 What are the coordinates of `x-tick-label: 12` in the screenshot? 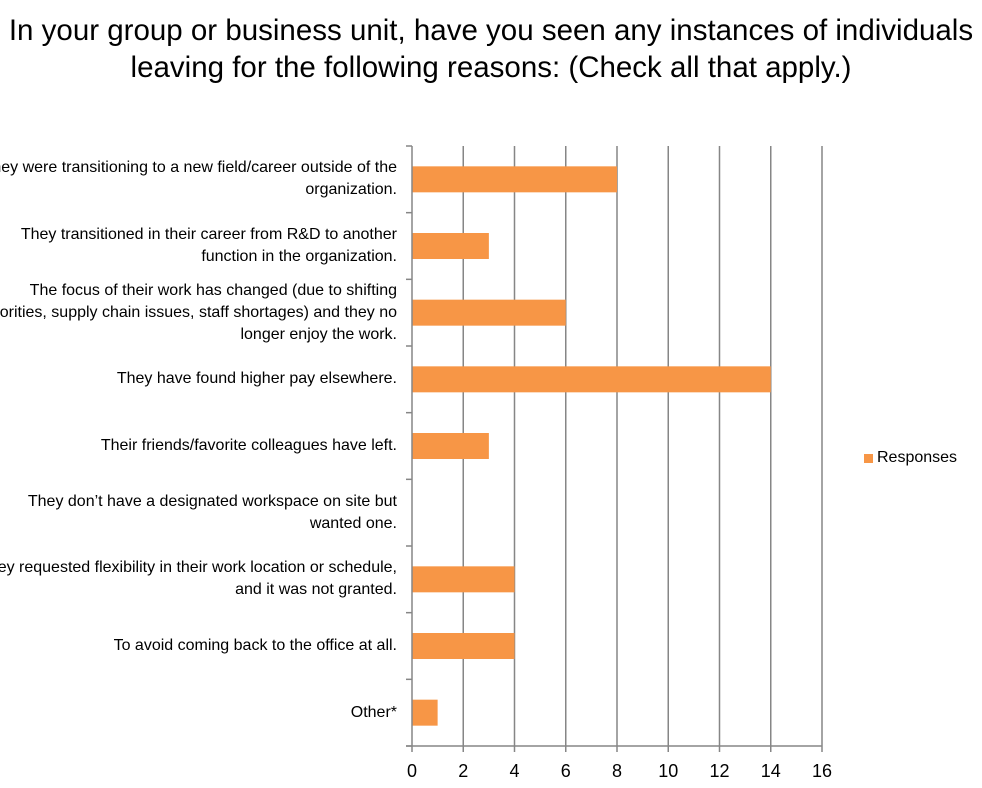 It's located at (719, 771).